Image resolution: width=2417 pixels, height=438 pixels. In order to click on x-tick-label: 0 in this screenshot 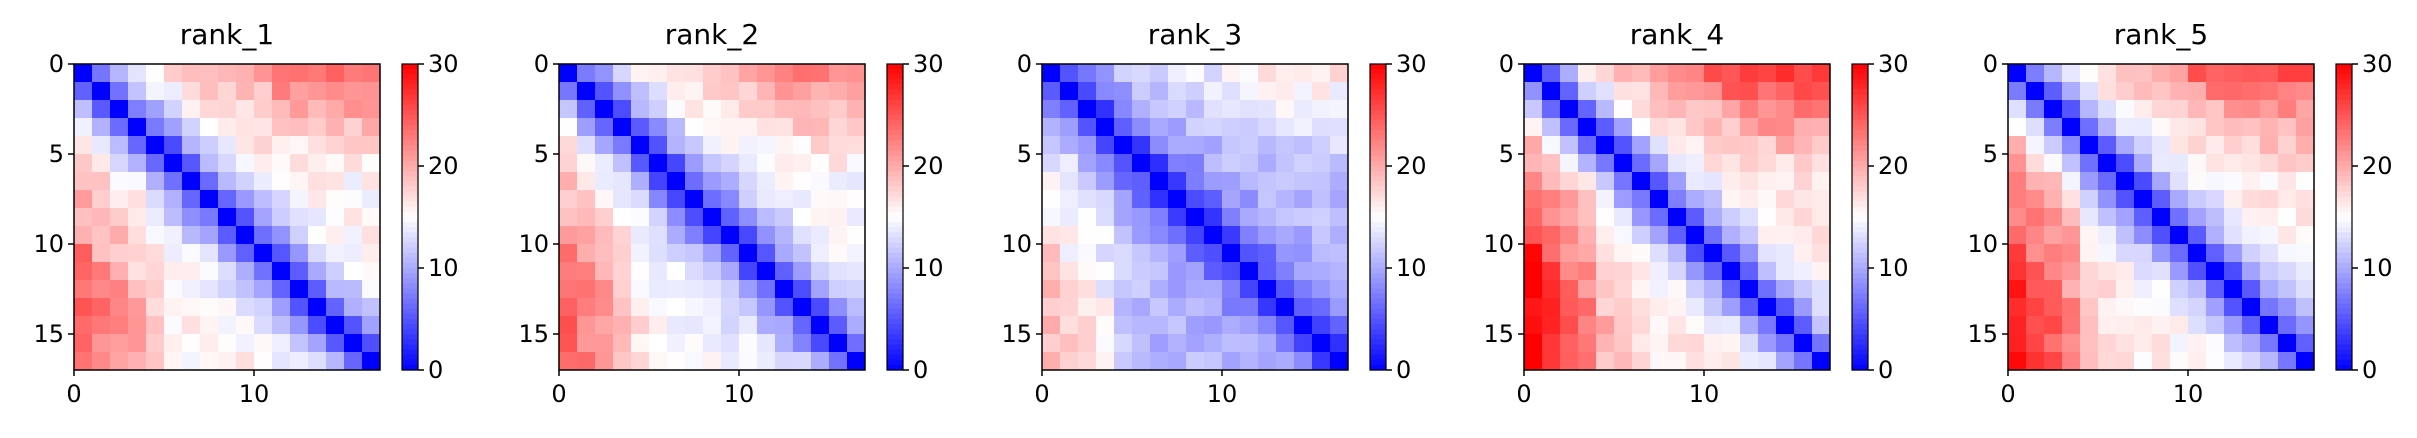, I will do `click(2007, 394)`.